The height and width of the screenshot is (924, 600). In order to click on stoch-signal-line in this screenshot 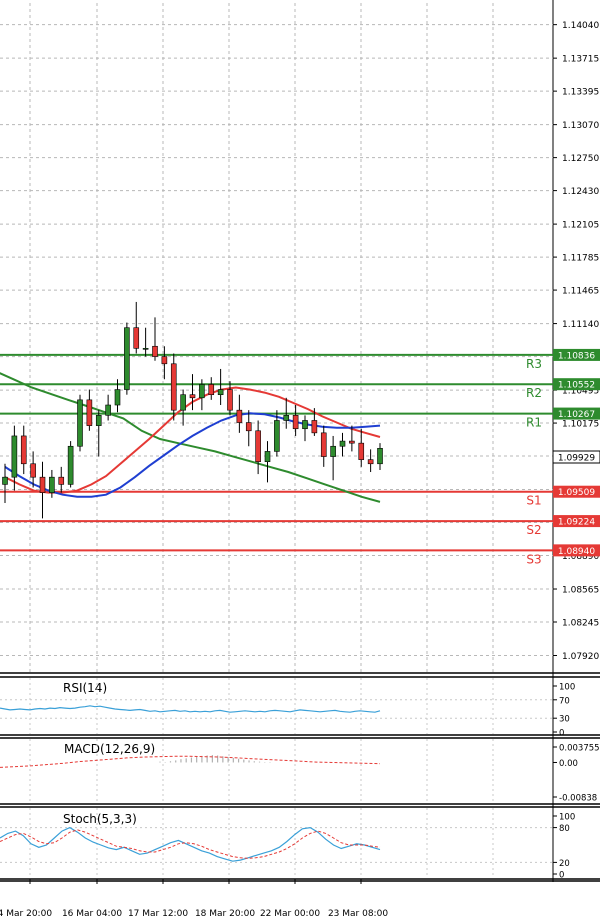, I will do `click(190, 844)`.